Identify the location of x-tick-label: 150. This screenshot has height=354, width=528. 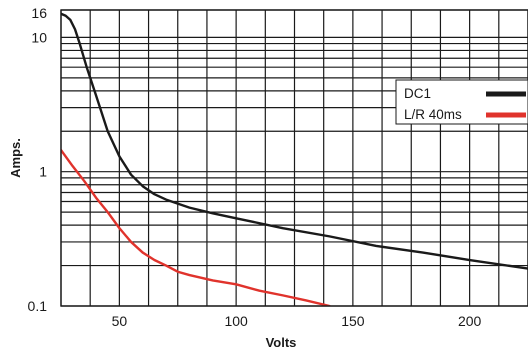
(353, 321).